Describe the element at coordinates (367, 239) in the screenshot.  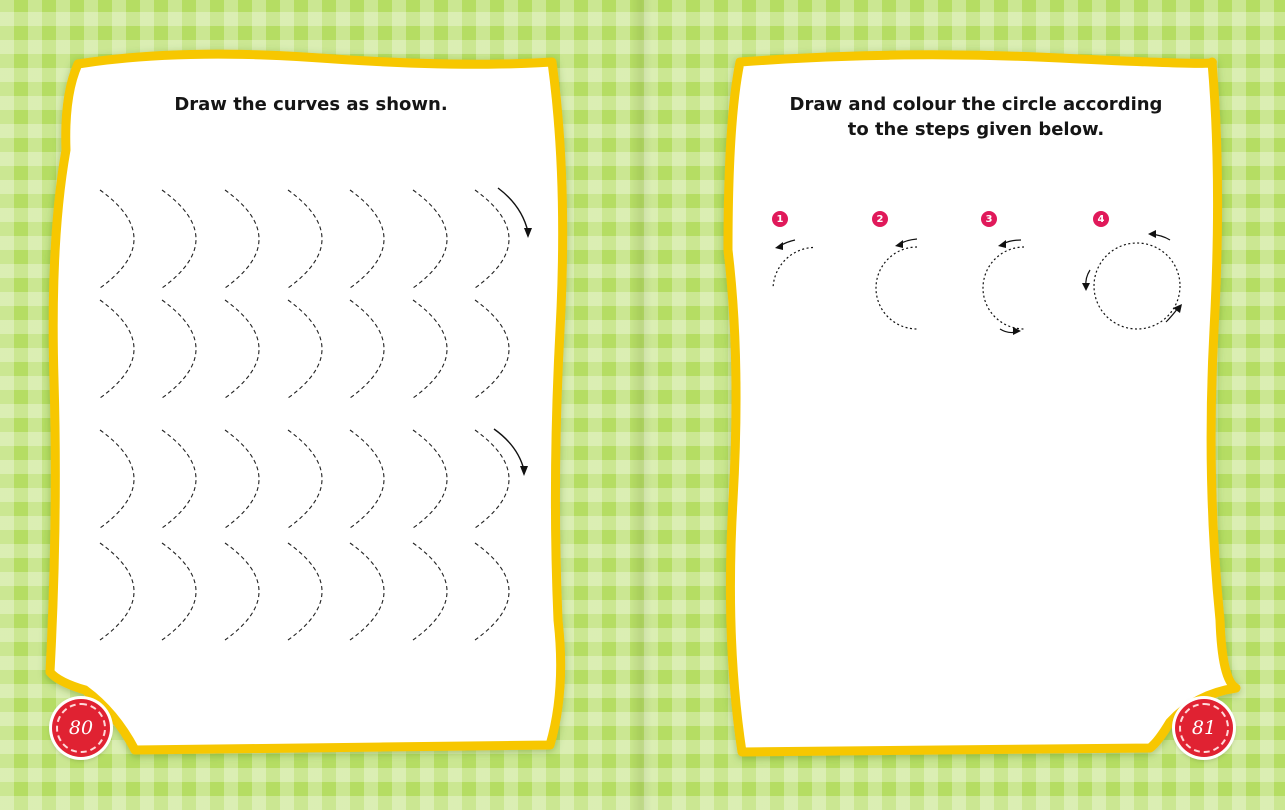
I see `dashed-curve-r1-c5` at that location.